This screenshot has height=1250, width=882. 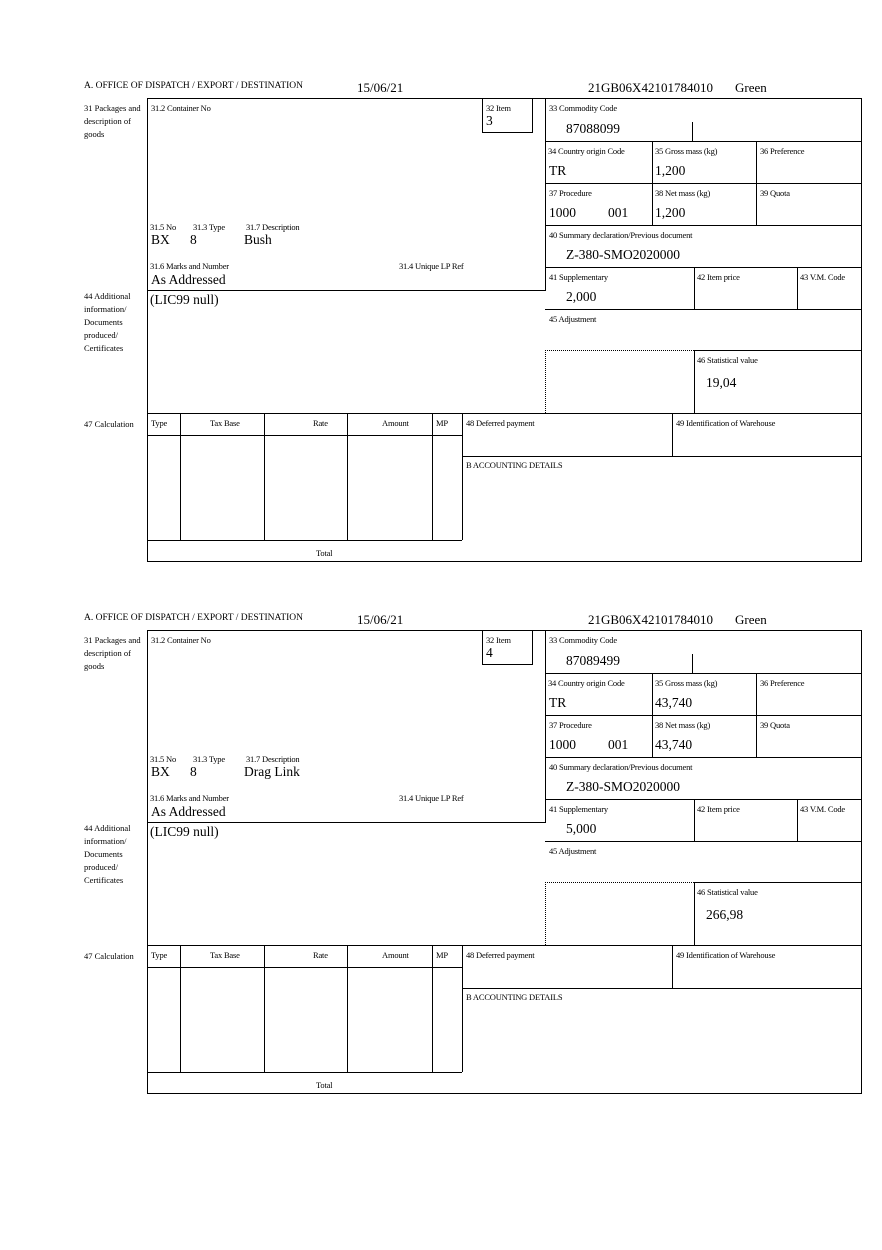 I want to click on date: 15/06/21, so click(x=380, y=619).